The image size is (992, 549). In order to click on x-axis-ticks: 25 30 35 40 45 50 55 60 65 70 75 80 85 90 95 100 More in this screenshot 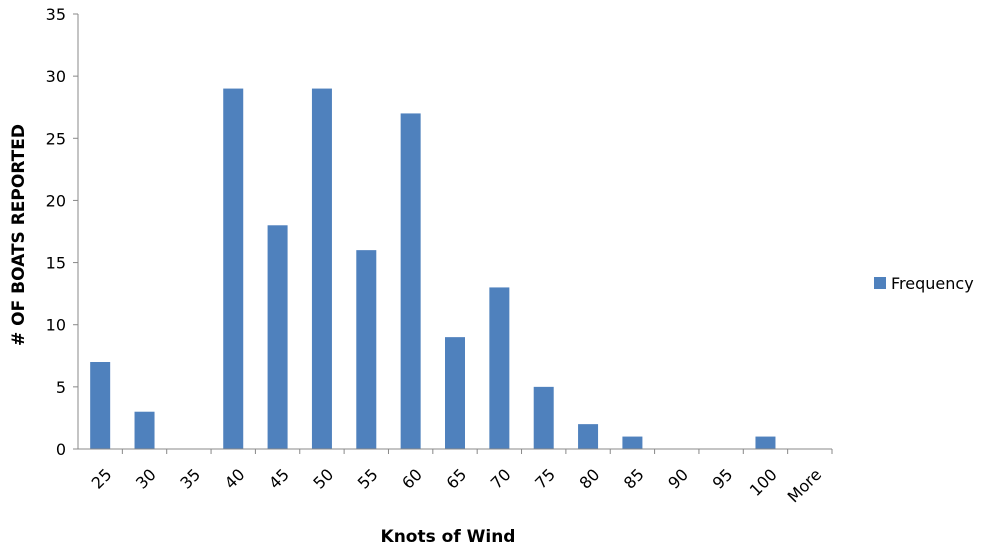, I will do `click(460, 477)`.